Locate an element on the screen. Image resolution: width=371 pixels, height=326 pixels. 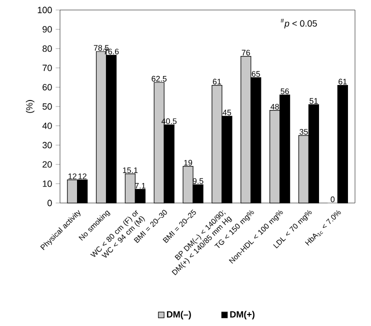
data-label: 78.5 is located at coordinates (101, 48).